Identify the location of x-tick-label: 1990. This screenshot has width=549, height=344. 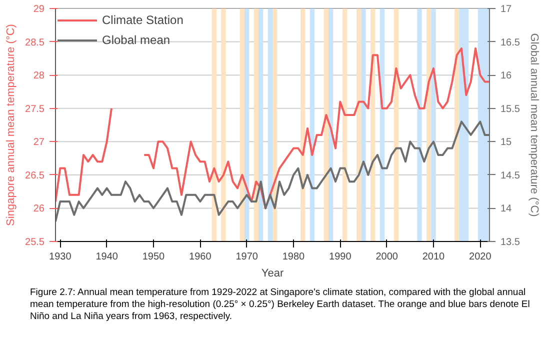
(340, 257).